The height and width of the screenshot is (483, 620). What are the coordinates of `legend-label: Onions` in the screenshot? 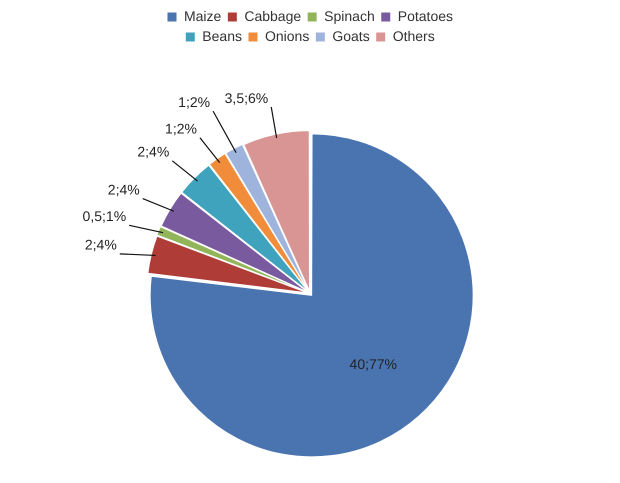 It's located at (287, 36).